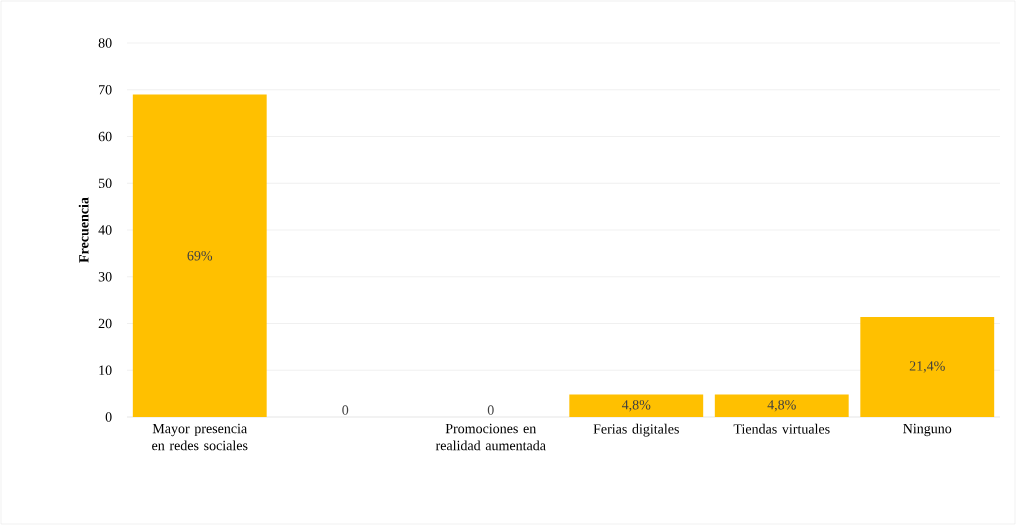 The image size is (1016, 525). I want to click on y-tick-label: 40, so click(105, 230).